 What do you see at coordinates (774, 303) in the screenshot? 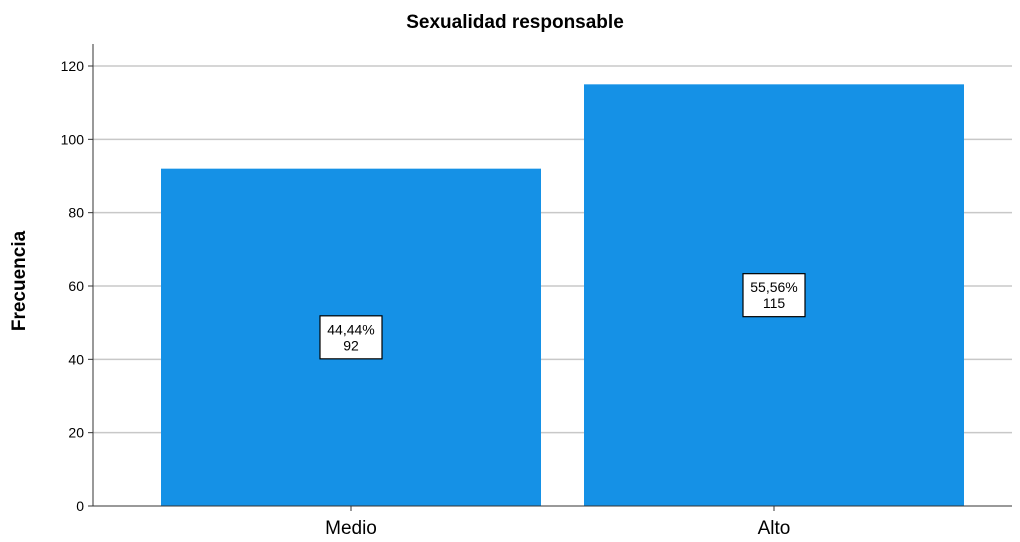
I see `data-label-count: 115` at bounding box center [774, 303].